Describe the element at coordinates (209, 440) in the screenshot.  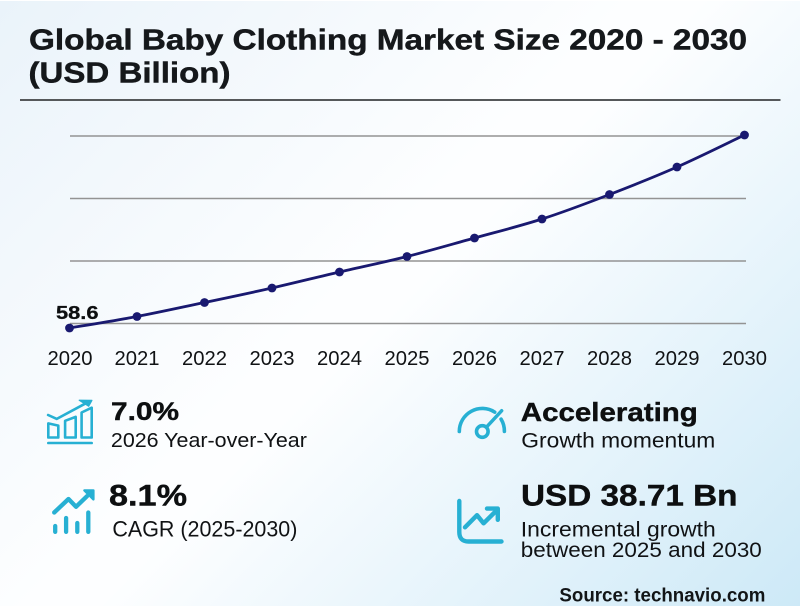
I see `svg-text: 2026 Year-over-Year` at that location.